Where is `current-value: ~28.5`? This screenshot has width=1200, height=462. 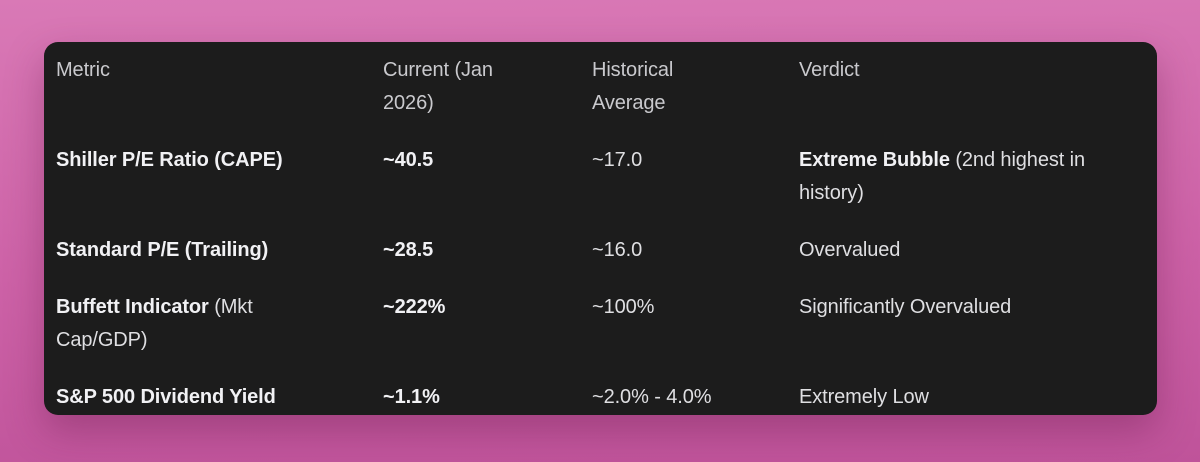
current-value: ~28.5 is located at coordinates (408, 250).